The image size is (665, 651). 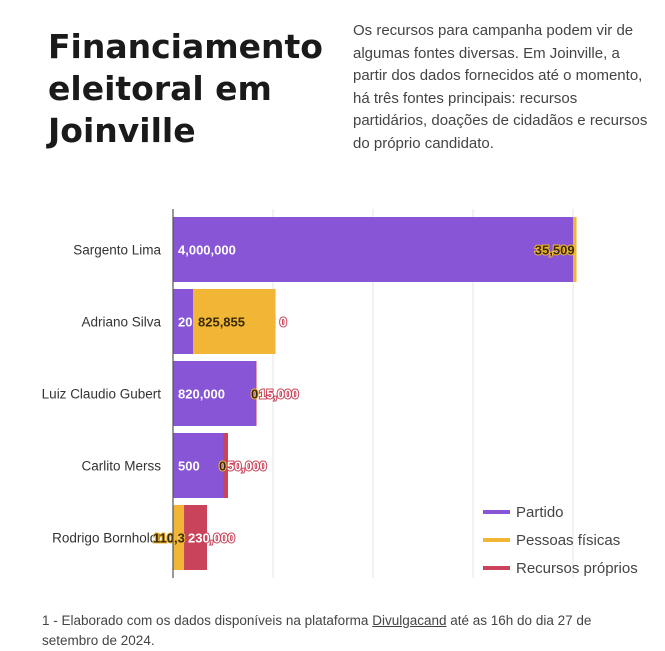 I want to click on value-label: 825,855, so click(x=221, y=322).